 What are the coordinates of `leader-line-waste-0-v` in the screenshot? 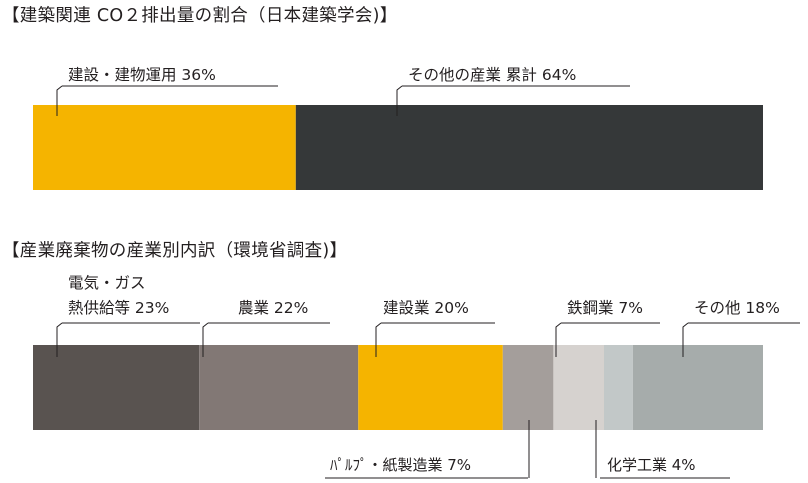 It's located at (59, 339).